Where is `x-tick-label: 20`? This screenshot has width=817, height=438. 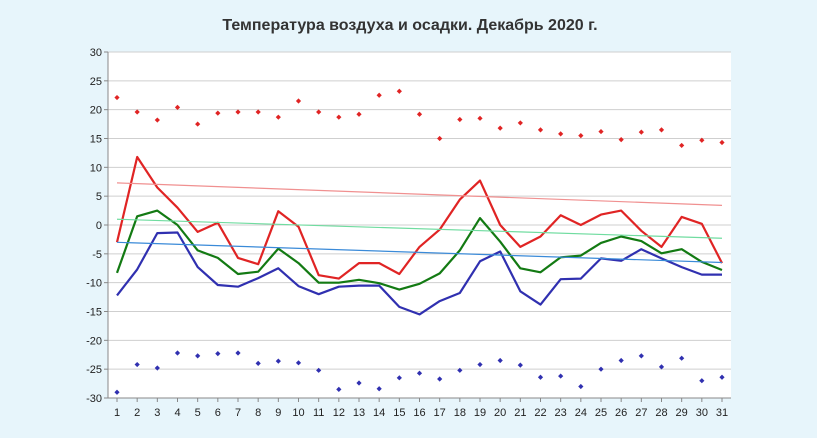 x-tick-label: 20 is located at coordinates (500, 413).